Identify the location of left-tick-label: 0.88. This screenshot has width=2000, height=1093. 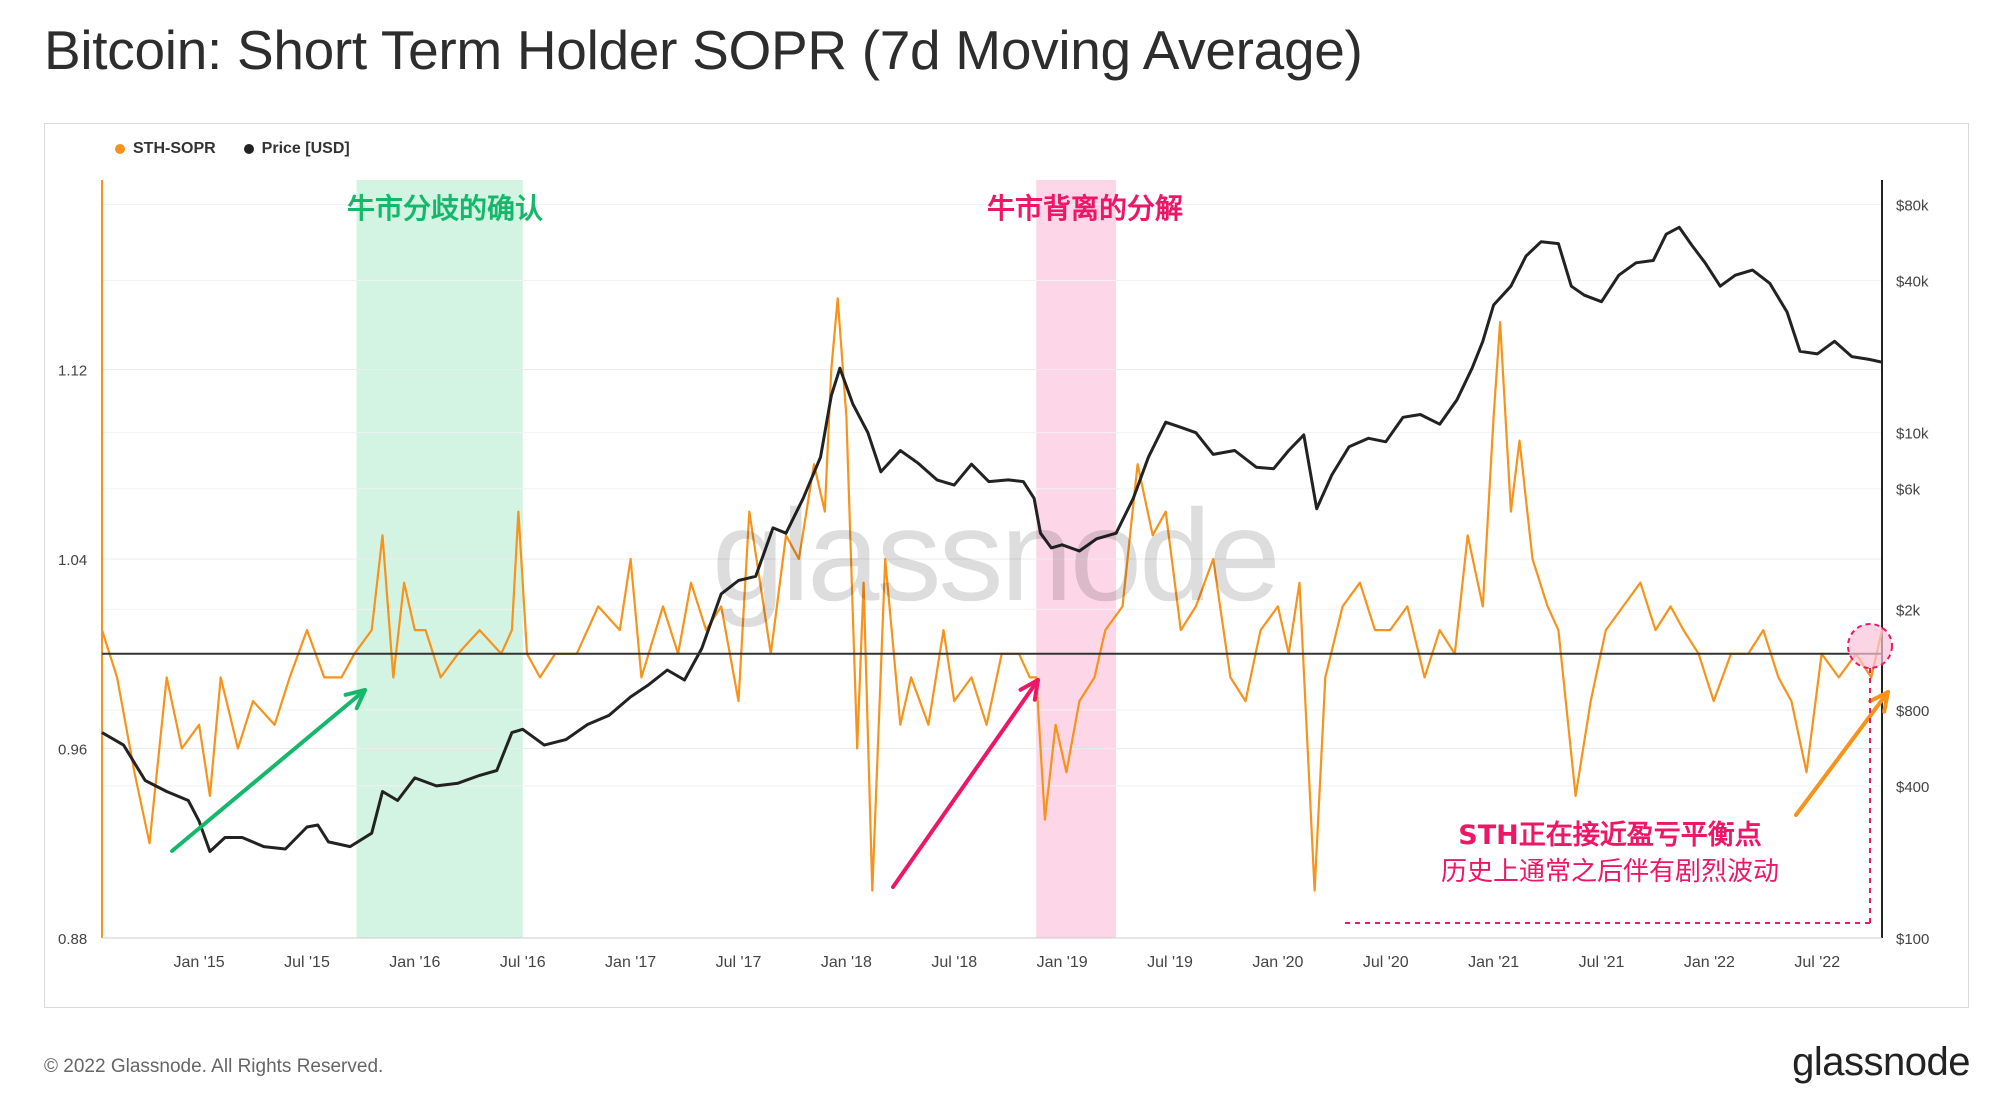
(72, 939).